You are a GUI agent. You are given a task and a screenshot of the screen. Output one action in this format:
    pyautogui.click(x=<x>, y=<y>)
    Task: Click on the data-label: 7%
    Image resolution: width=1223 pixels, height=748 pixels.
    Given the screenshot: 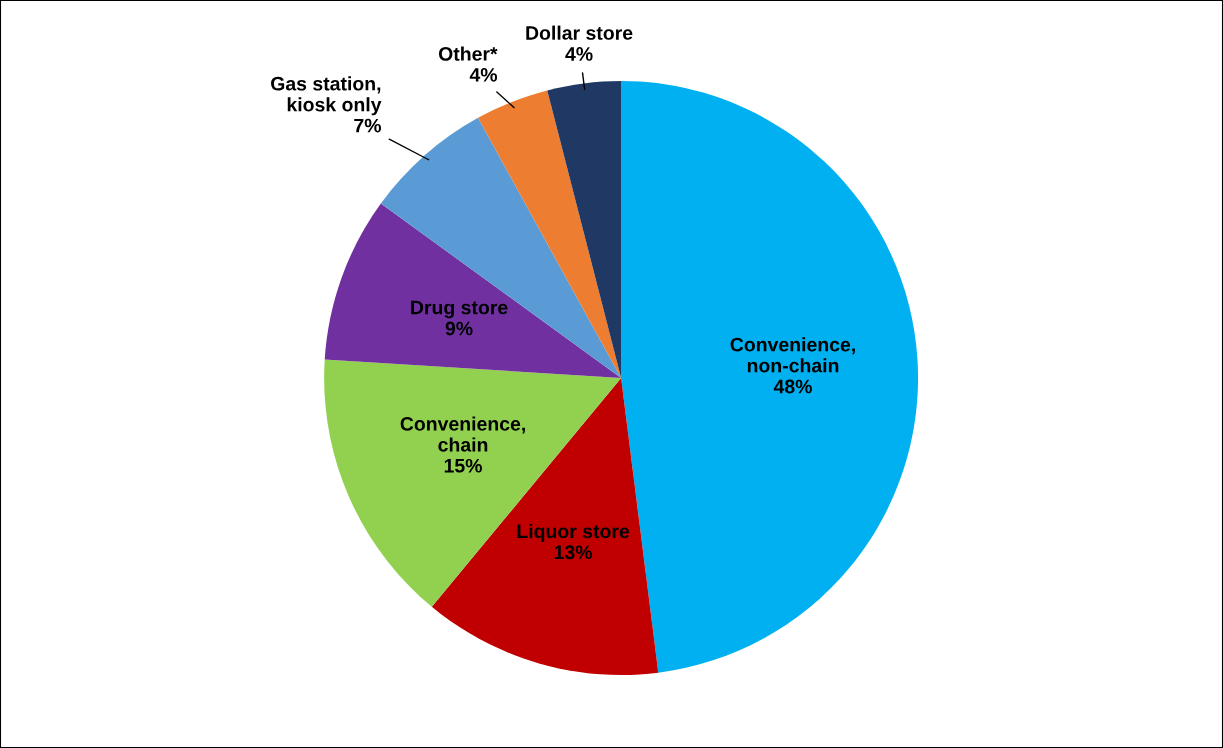 What is the action you would take?
    pyautogui.click(x=367, y=125)
    